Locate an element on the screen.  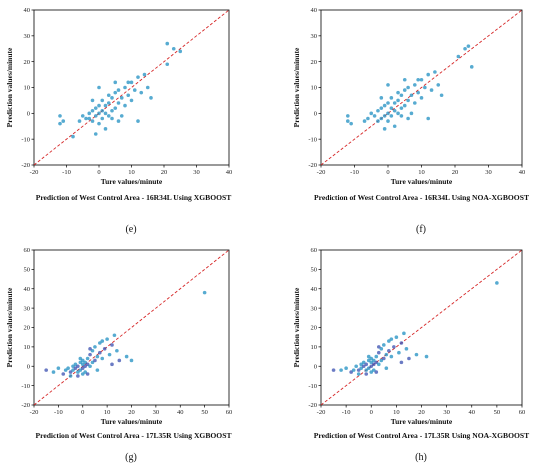
y-tick-label: 20 is located at coordinates (314, 328).